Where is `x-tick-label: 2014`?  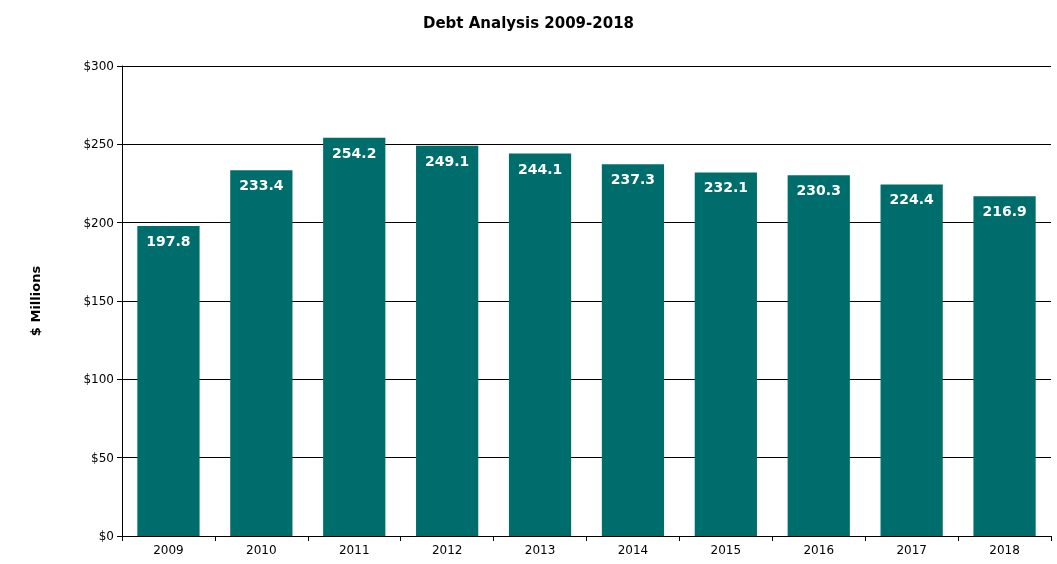 x-tick-label: 2014 is located at coordinates (633, 550).